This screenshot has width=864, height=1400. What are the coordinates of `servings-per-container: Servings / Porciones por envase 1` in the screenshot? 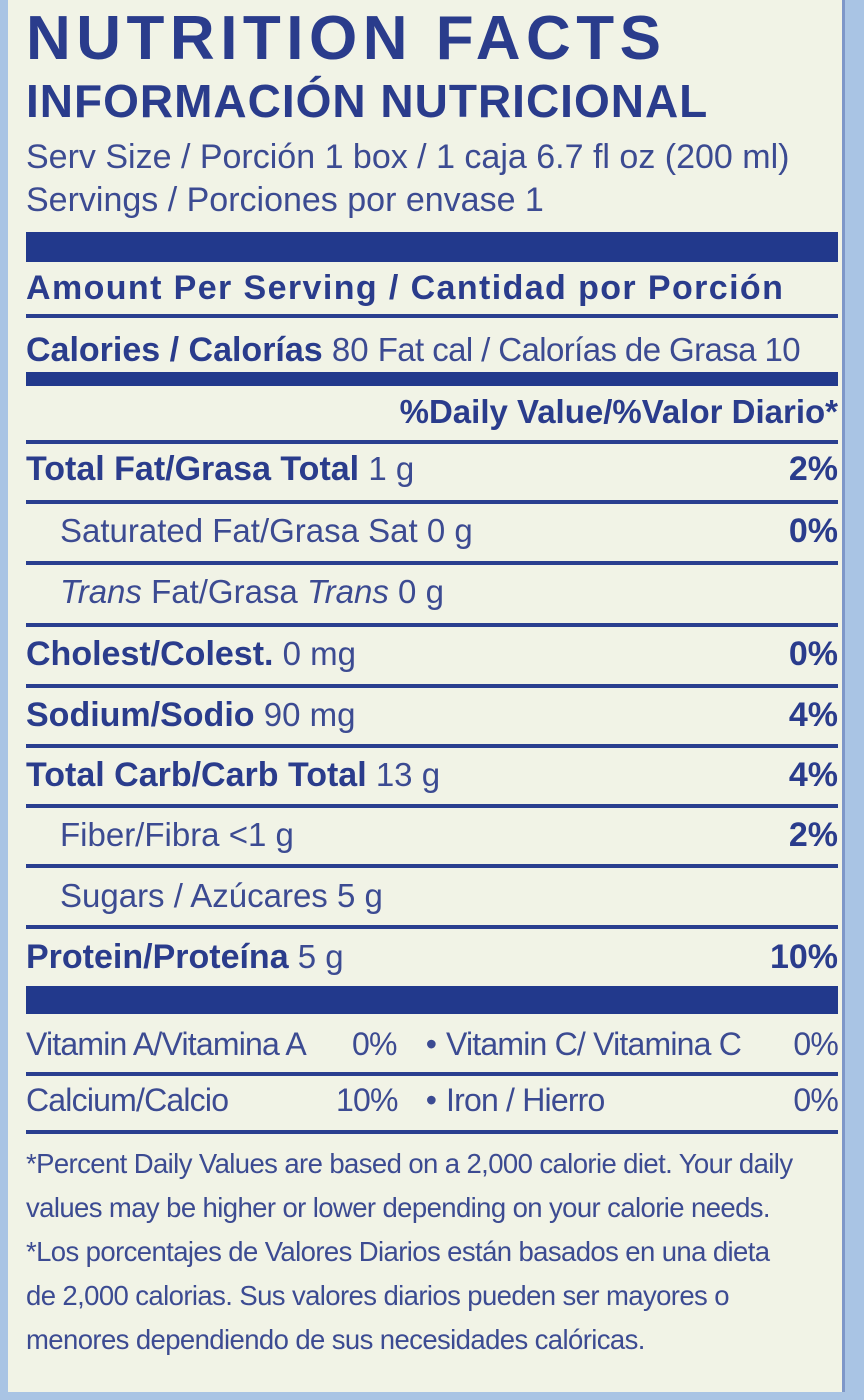 It's located at (285, 200).